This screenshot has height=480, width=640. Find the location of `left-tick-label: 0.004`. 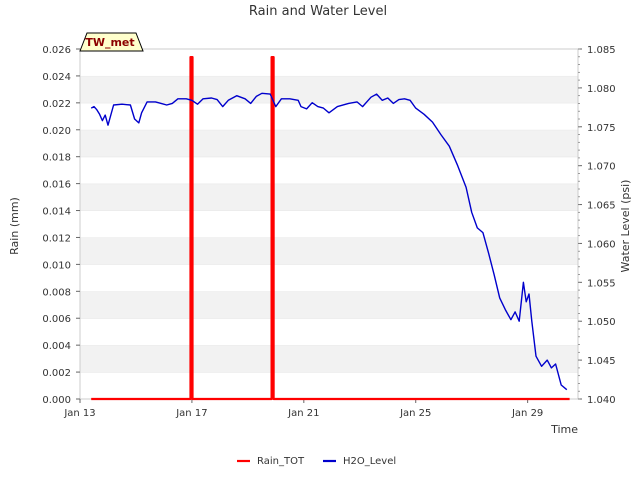

left-tick-label: 0.004 is located at coordinates (56, 346).